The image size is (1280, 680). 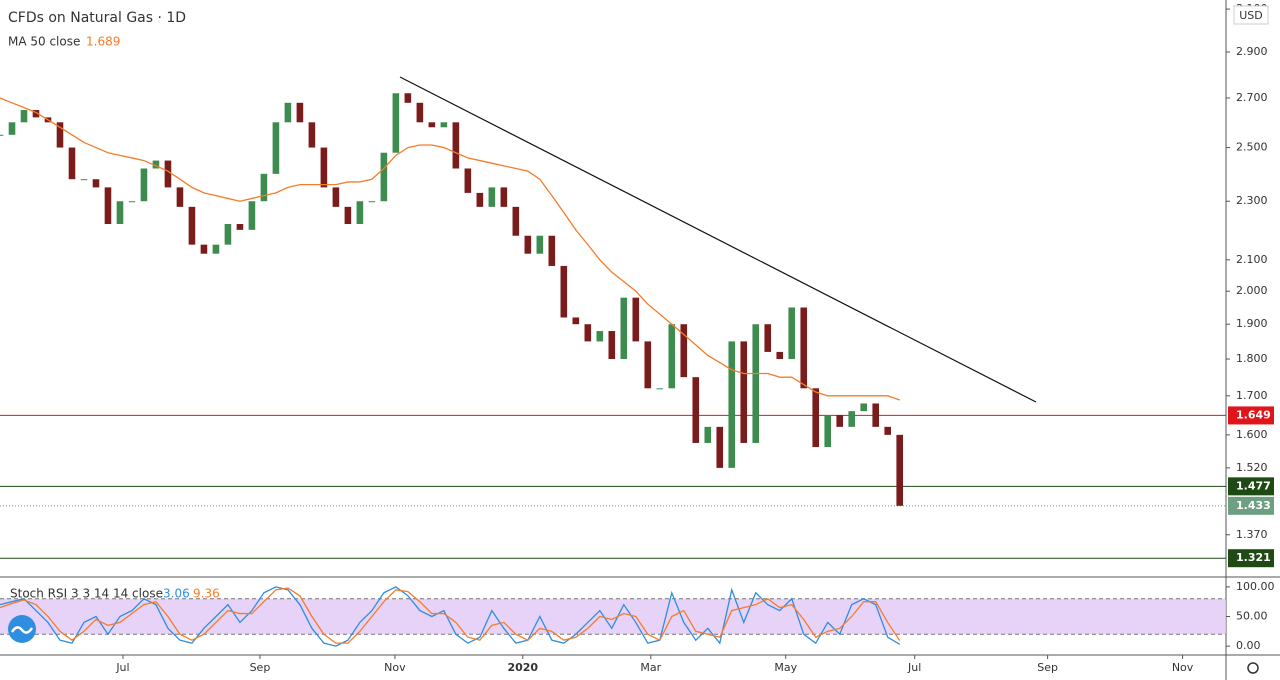 What do you see at coordinates (1252, 616) in the screenshot?
I see `stoch-y-tick-label: 50.00` at bounding box center [1252, 616].